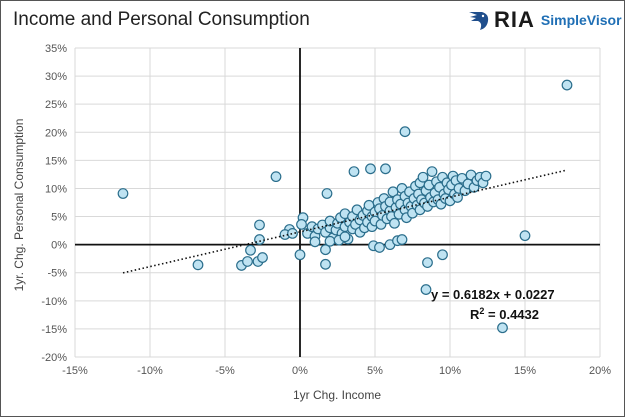 The width and height of the screenshot is (625, 417). I want to click on regression-equation: y = 0.6182x + 0.0227, so click(493, 294).